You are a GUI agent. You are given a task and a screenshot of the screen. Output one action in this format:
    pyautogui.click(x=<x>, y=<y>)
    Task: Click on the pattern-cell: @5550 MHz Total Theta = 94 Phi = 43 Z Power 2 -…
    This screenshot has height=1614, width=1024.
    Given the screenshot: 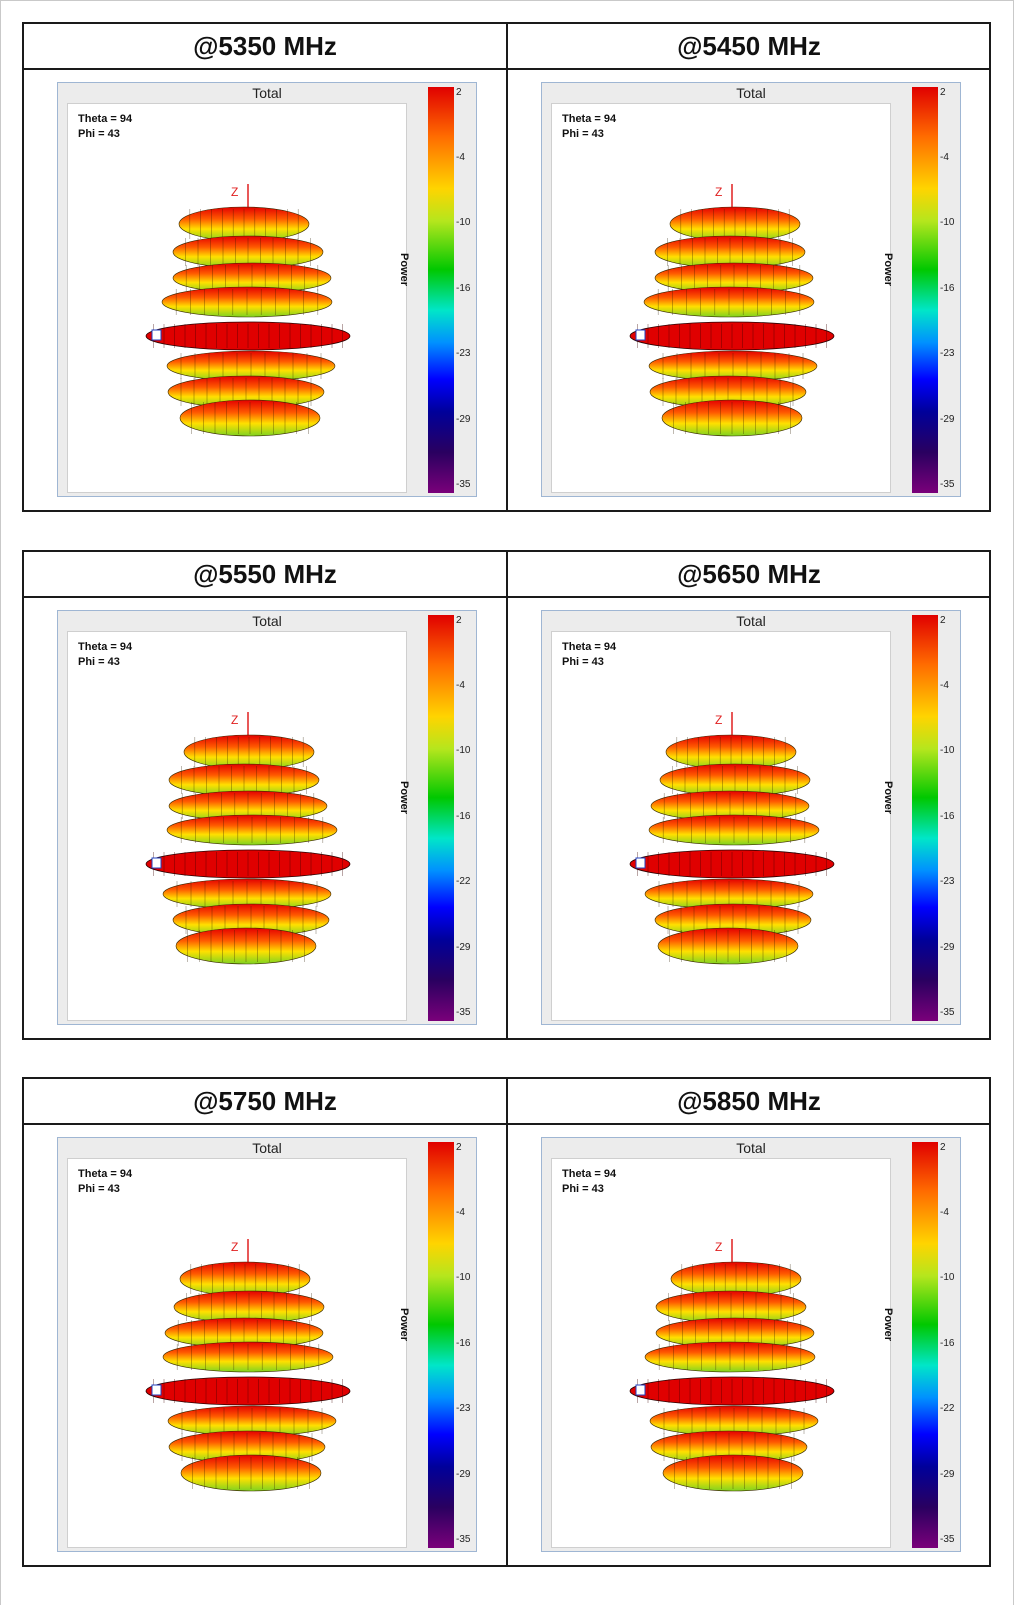 What is the action you would take?
    pyautogui.click(x=265, y=795)
    